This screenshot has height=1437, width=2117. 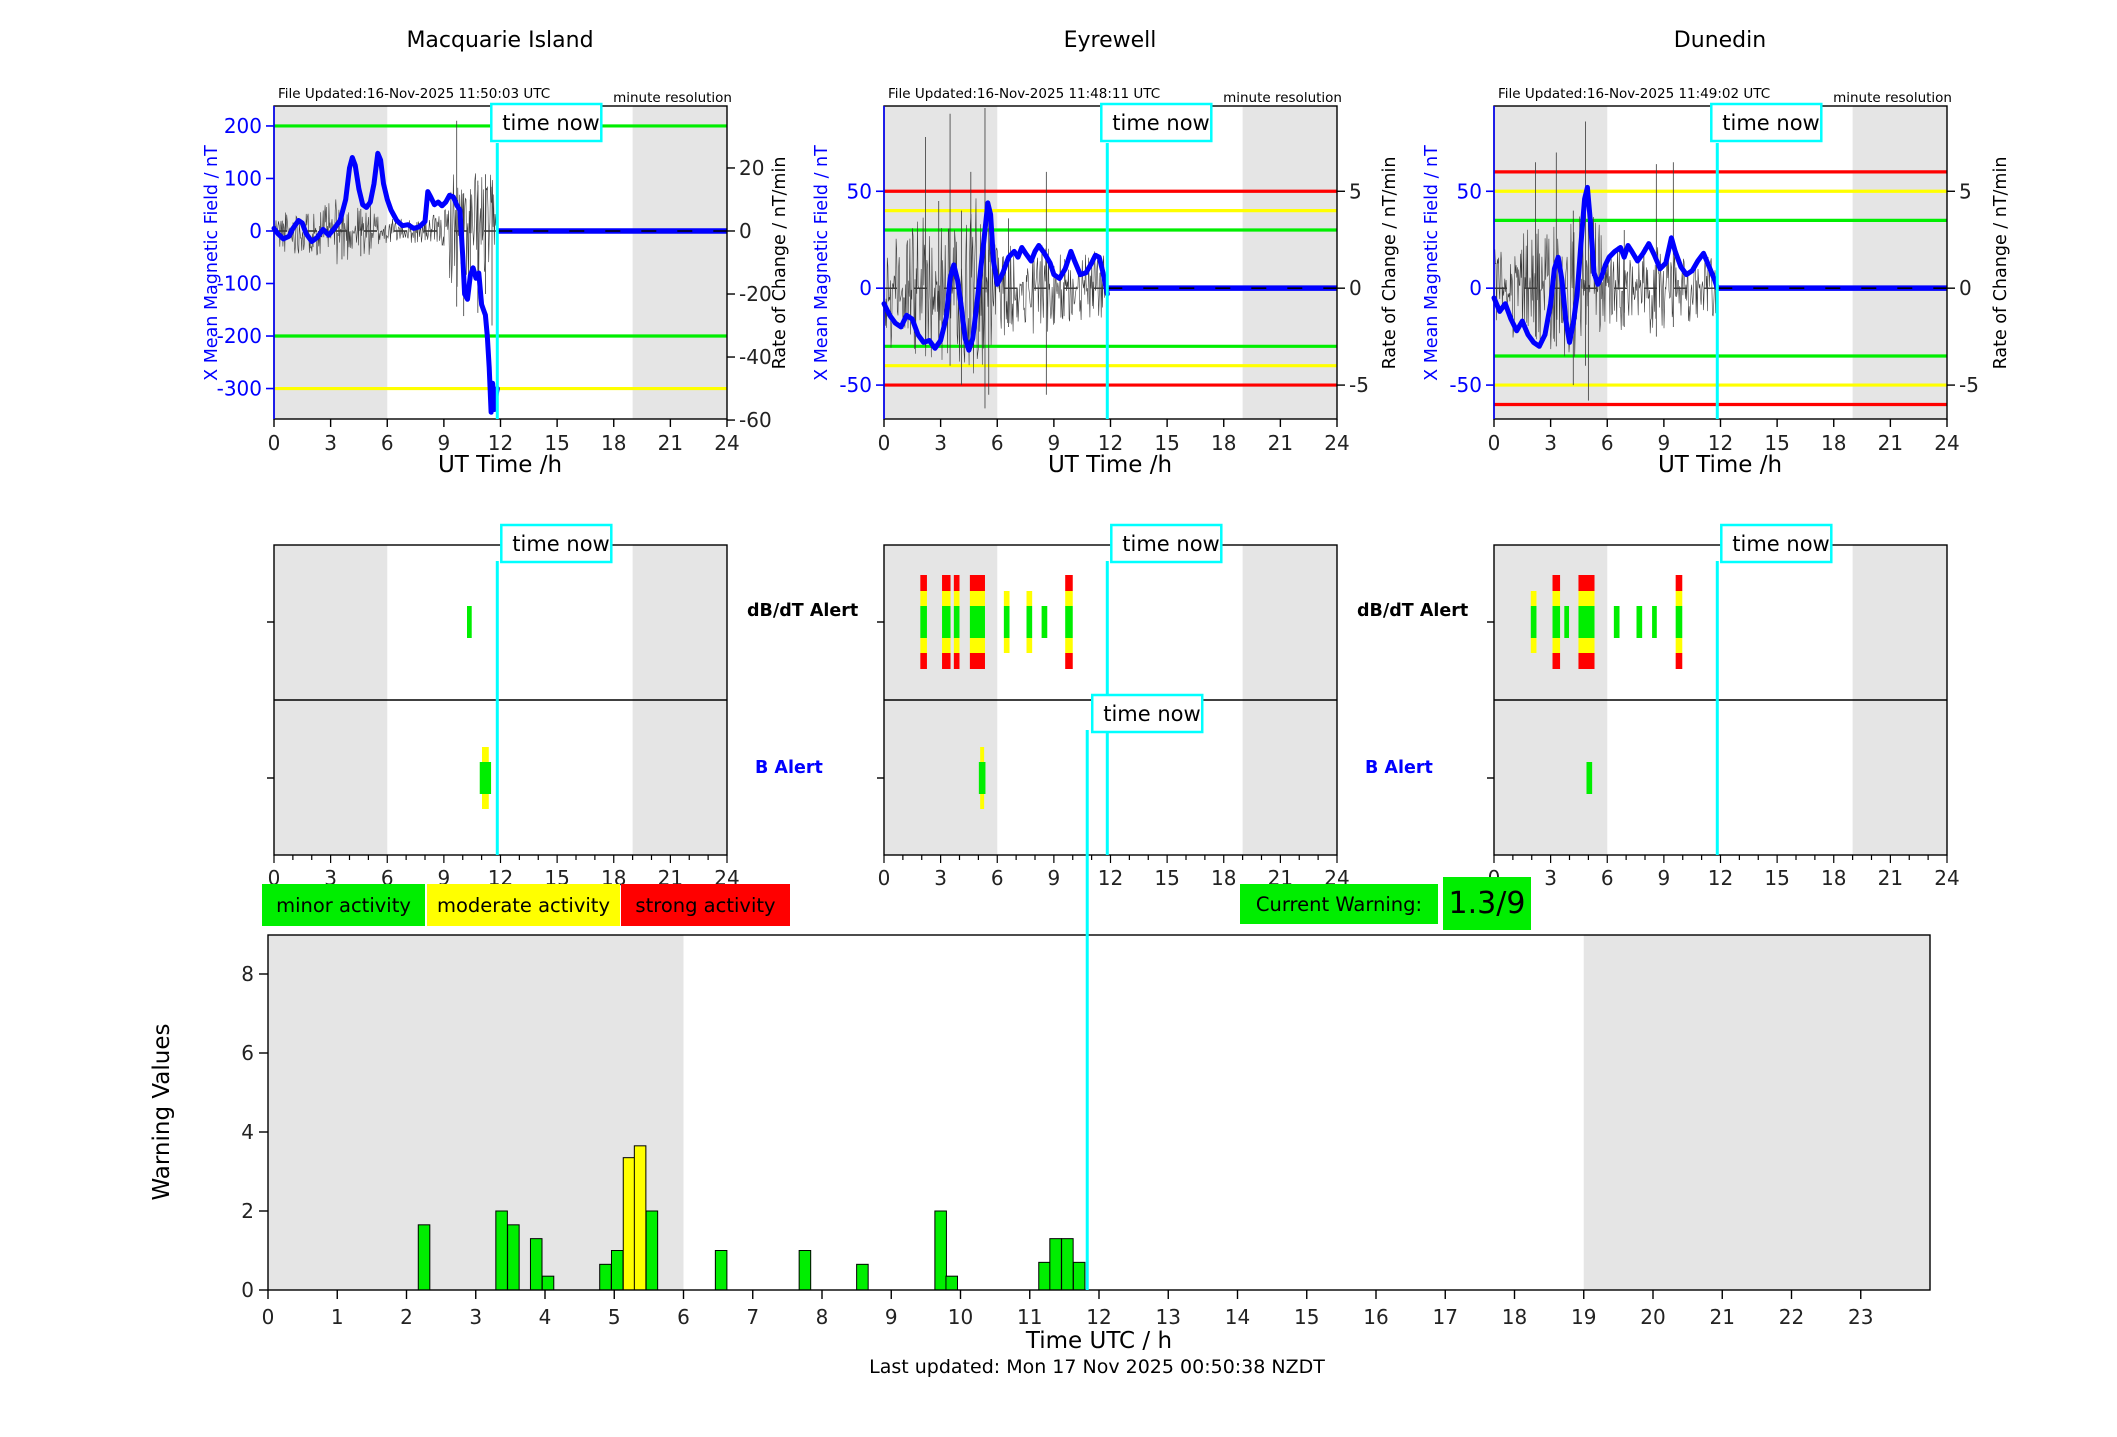 What do you see at coordinates (1969, 385) in the screenshot?
I see `right-tick-label: -5` at bounding box center [1969, 385].